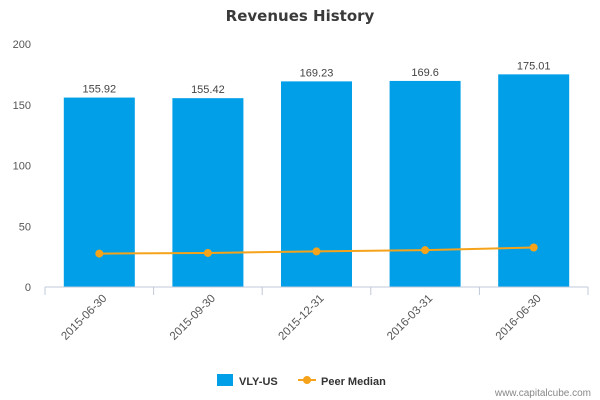  Describe the element at coordinates (208, 90) in the screenshot. I see `bar-data-label: 155.42` at that location.